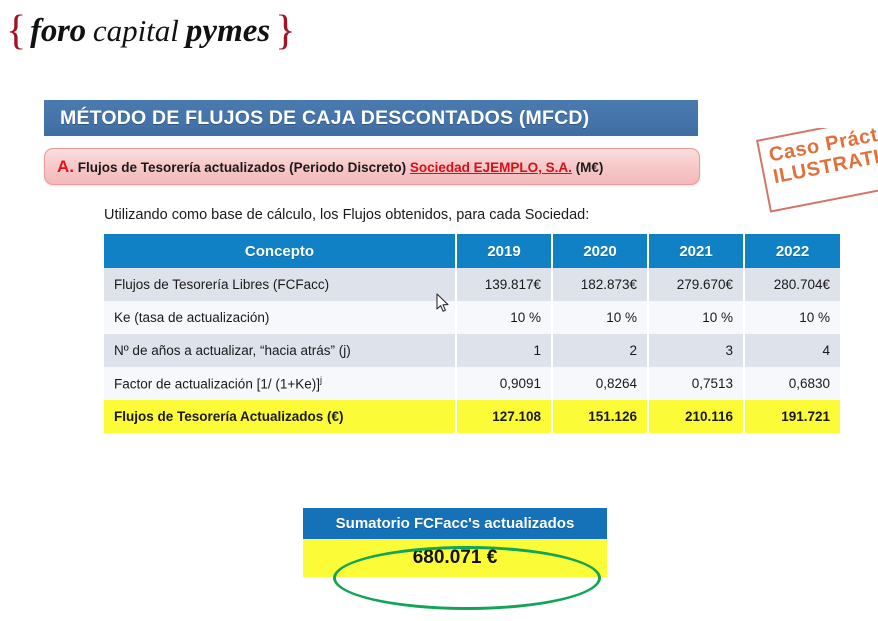 The width and height of the screenshot is (878, 621). What do you see at coordinates (504, 350) in the screenshot?
I see `row-value: 1` at bounding box center [504, 350].